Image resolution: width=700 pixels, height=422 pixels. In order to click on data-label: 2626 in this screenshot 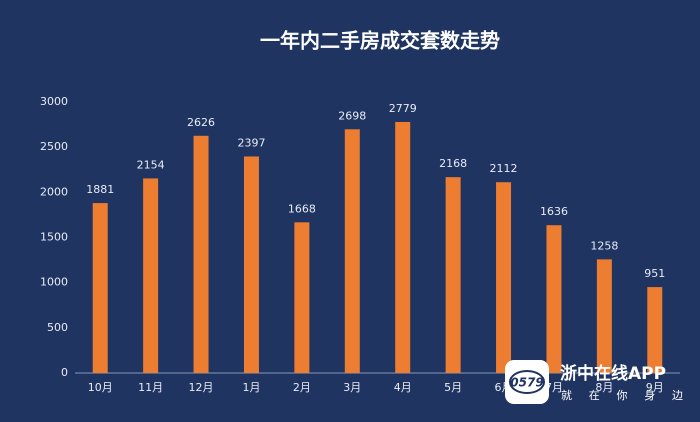, I will do `click(201, 122)`.